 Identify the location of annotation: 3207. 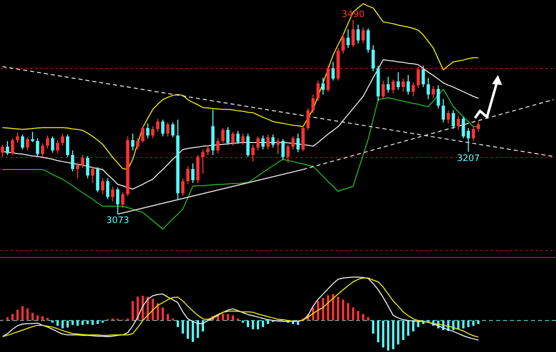
(468, 159).